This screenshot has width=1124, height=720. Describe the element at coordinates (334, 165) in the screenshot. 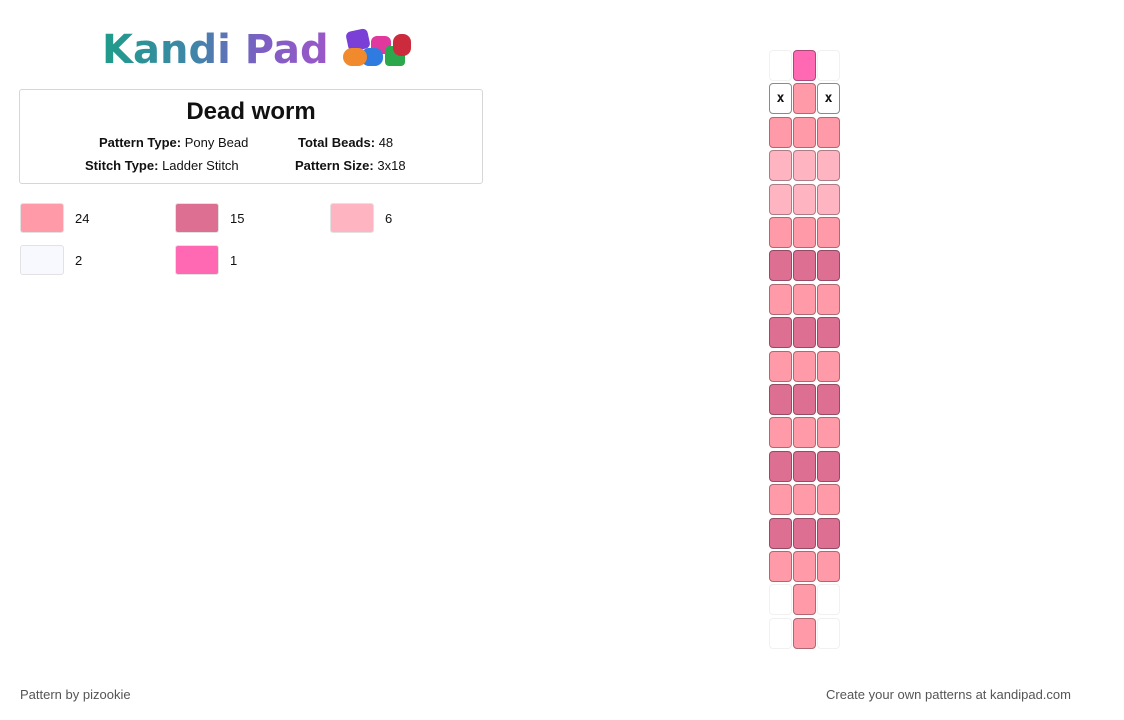

I see `pattern-size-label: Pattern Size:` at that location.